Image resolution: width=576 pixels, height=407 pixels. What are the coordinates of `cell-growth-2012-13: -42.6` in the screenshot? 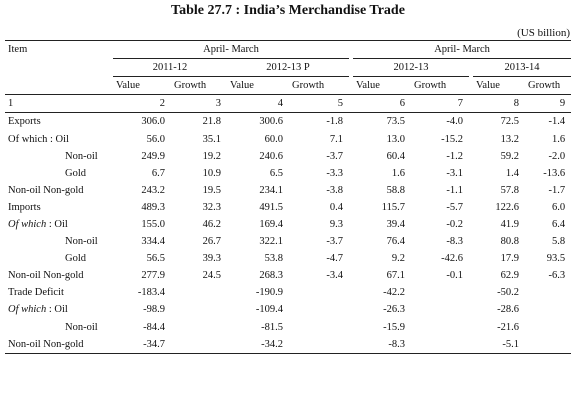 It's located at (452, 259).